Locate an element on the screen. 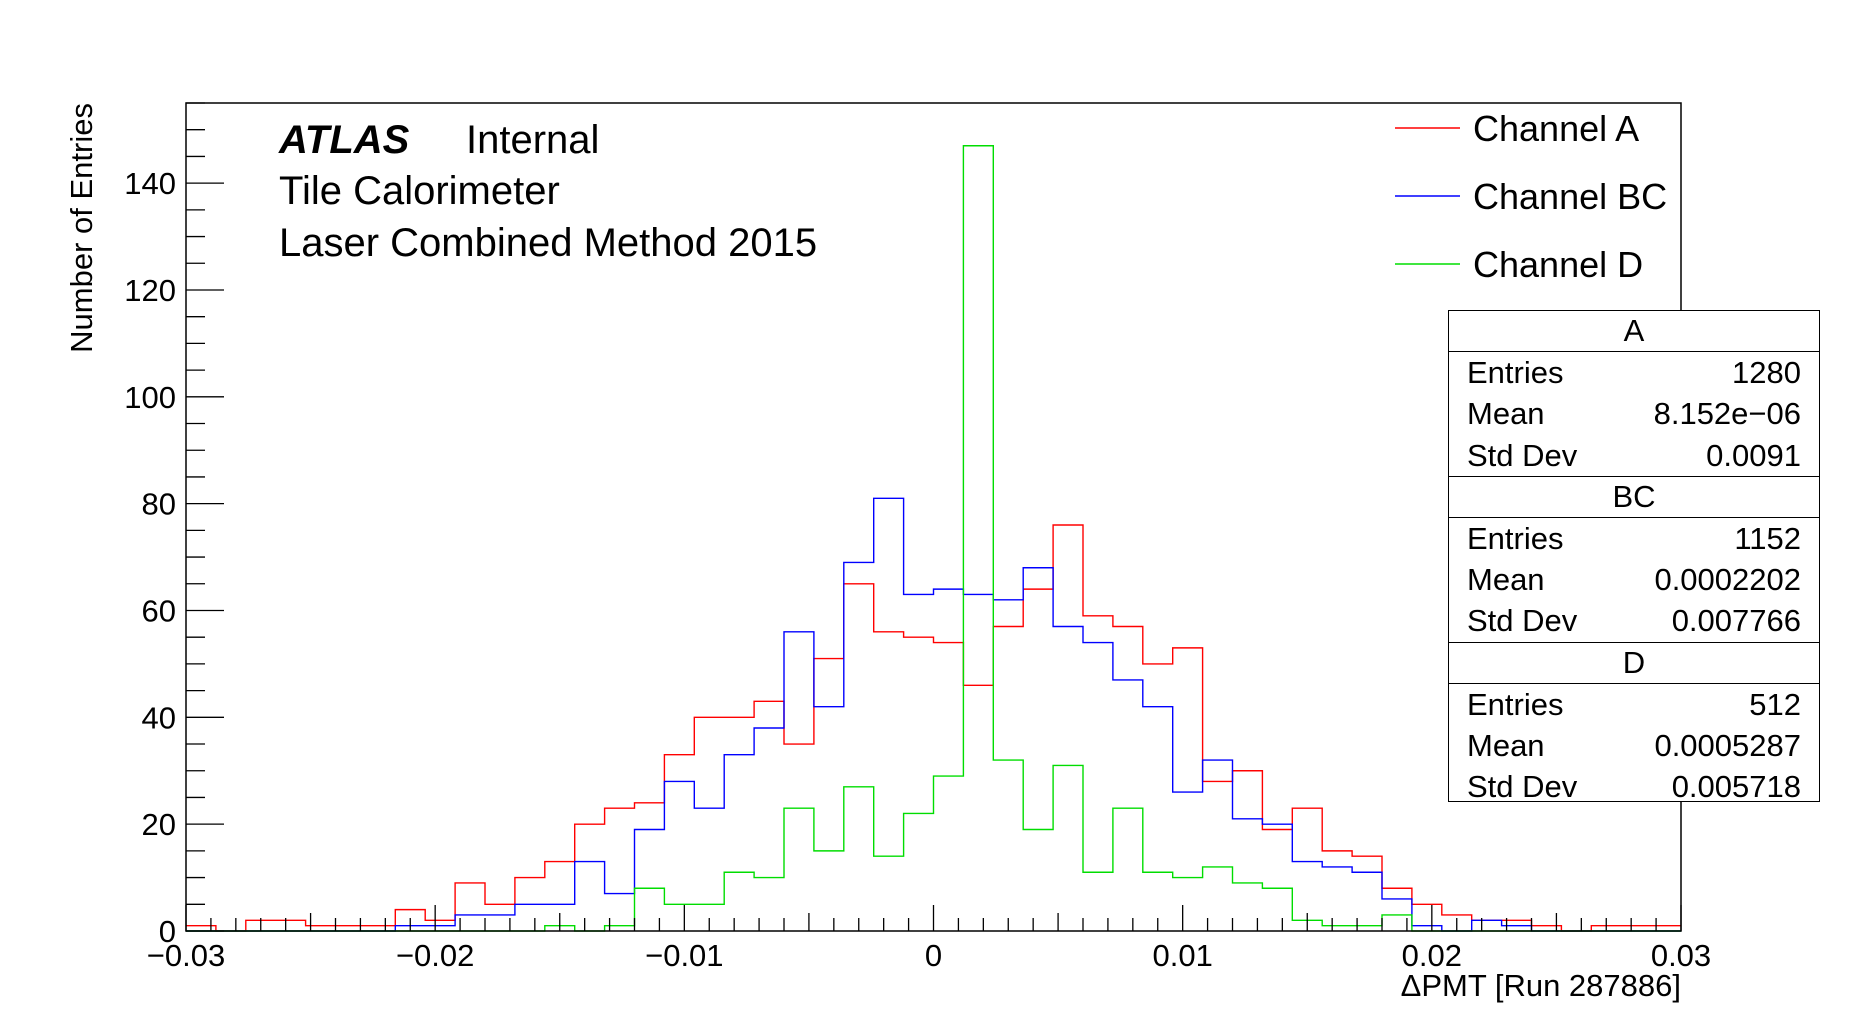  y-tick-label: 0 is located at coordinates (167, 931).